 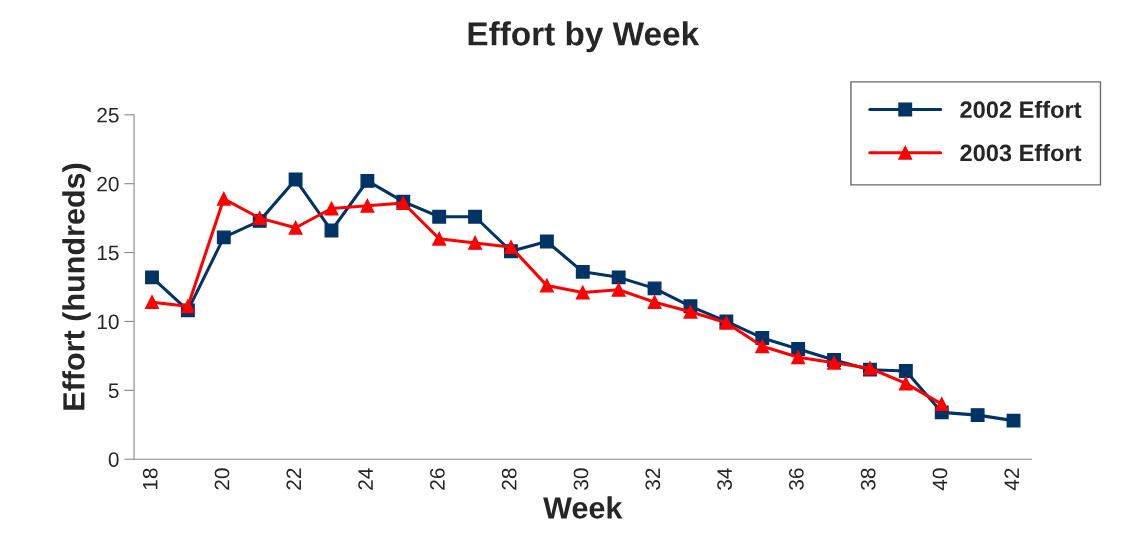 I want to click on x-tick-label: 40, so click(x=940, y=479).